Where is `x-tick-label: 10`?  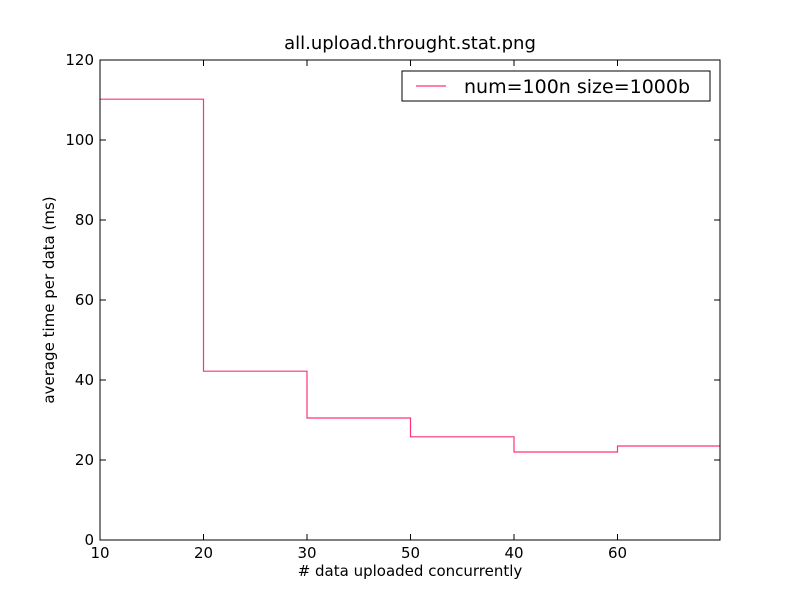 x-tick-label: 10 is located at coordinates (99, 553).